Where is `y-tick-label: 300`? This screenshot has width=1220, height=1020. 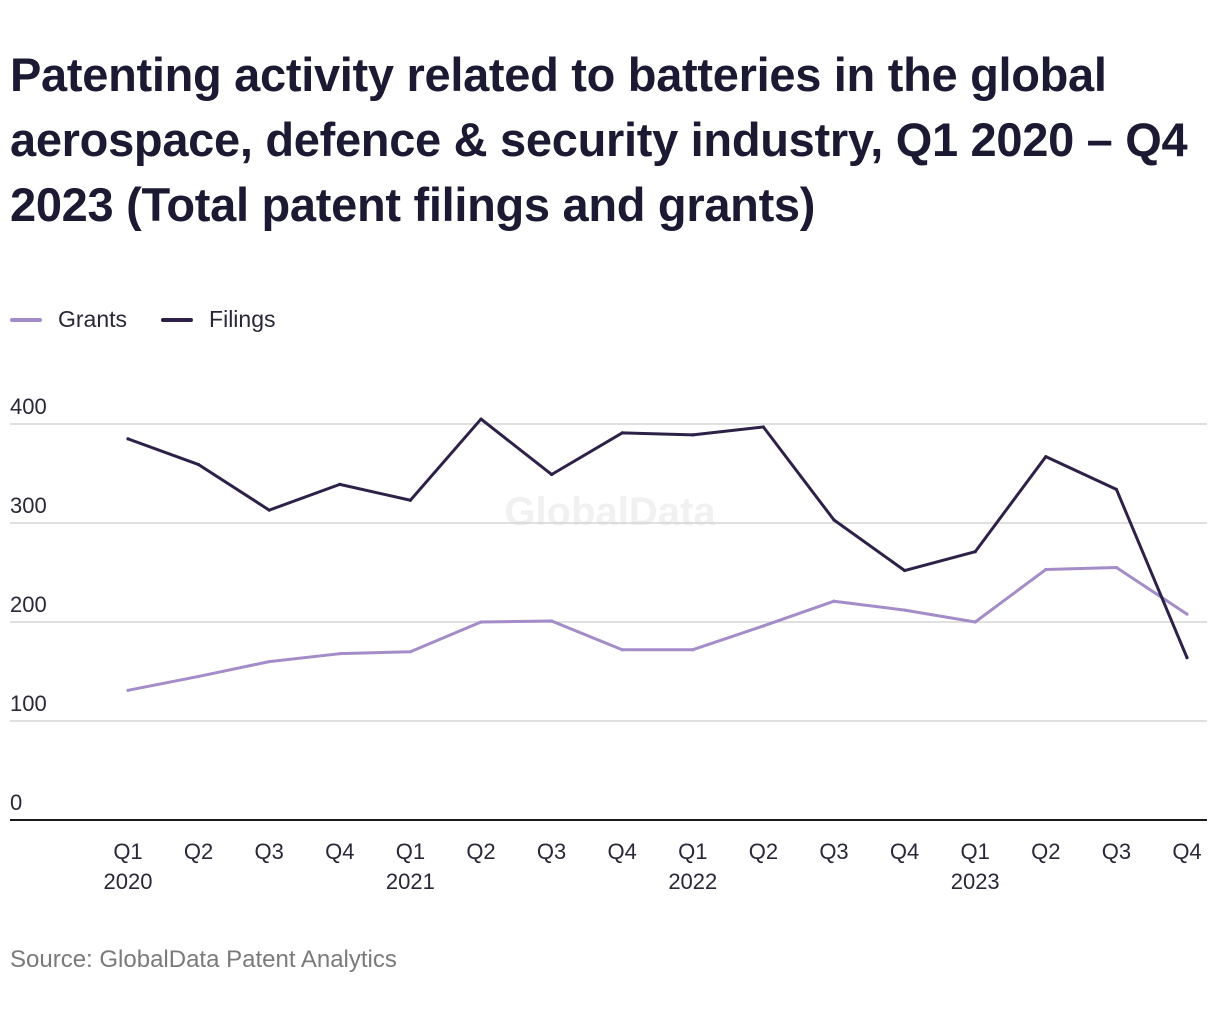 y-tick-label: 300 is located at coordinates (28, 505).